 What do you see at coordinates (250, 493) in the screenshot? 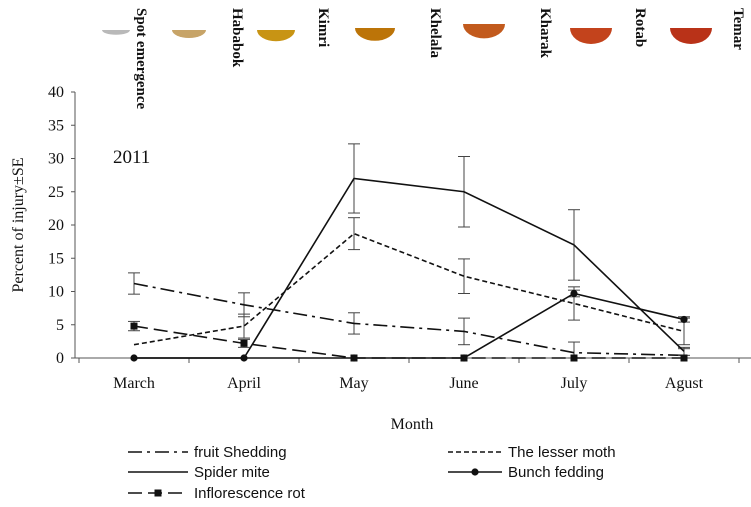
I see `legend-label: Inflorescence rot` at bounding box center [250, 493].